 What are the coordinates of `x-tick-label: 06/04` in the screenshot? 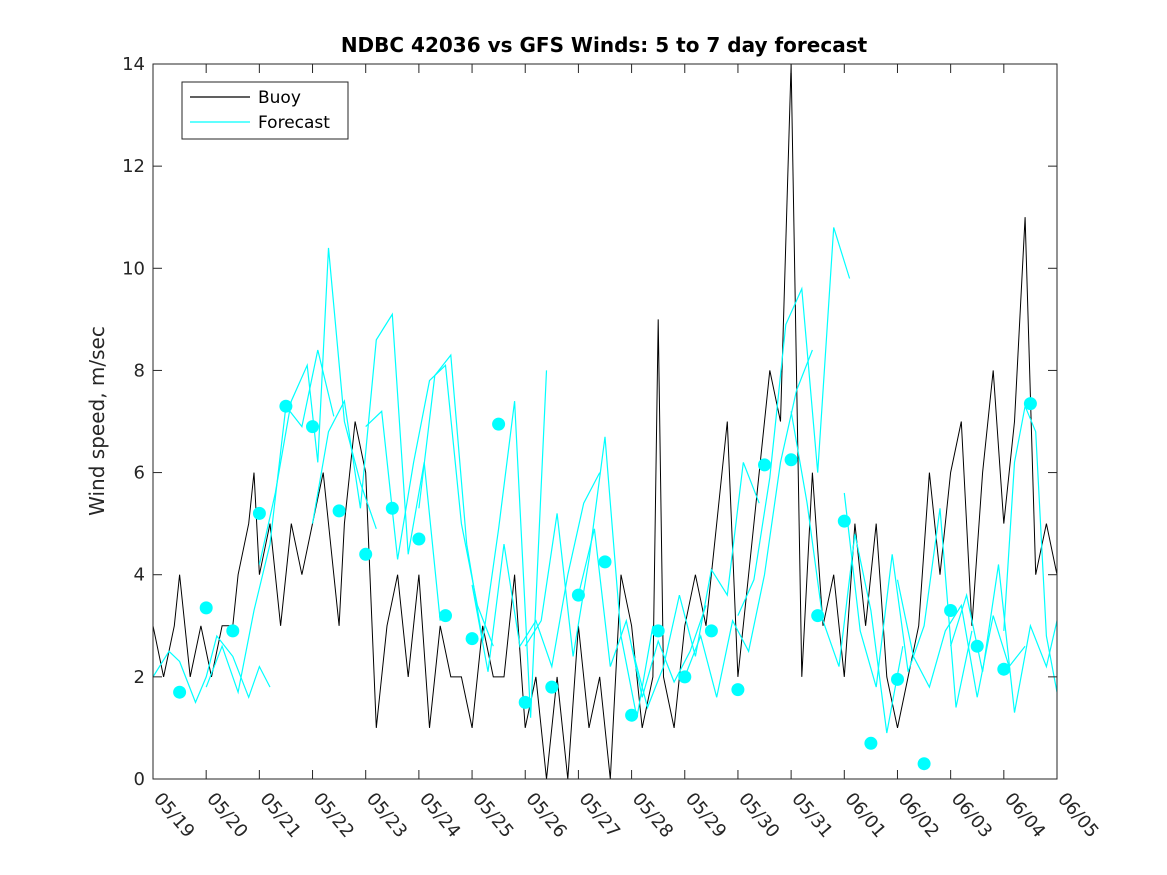 It's located at (1024, 815).